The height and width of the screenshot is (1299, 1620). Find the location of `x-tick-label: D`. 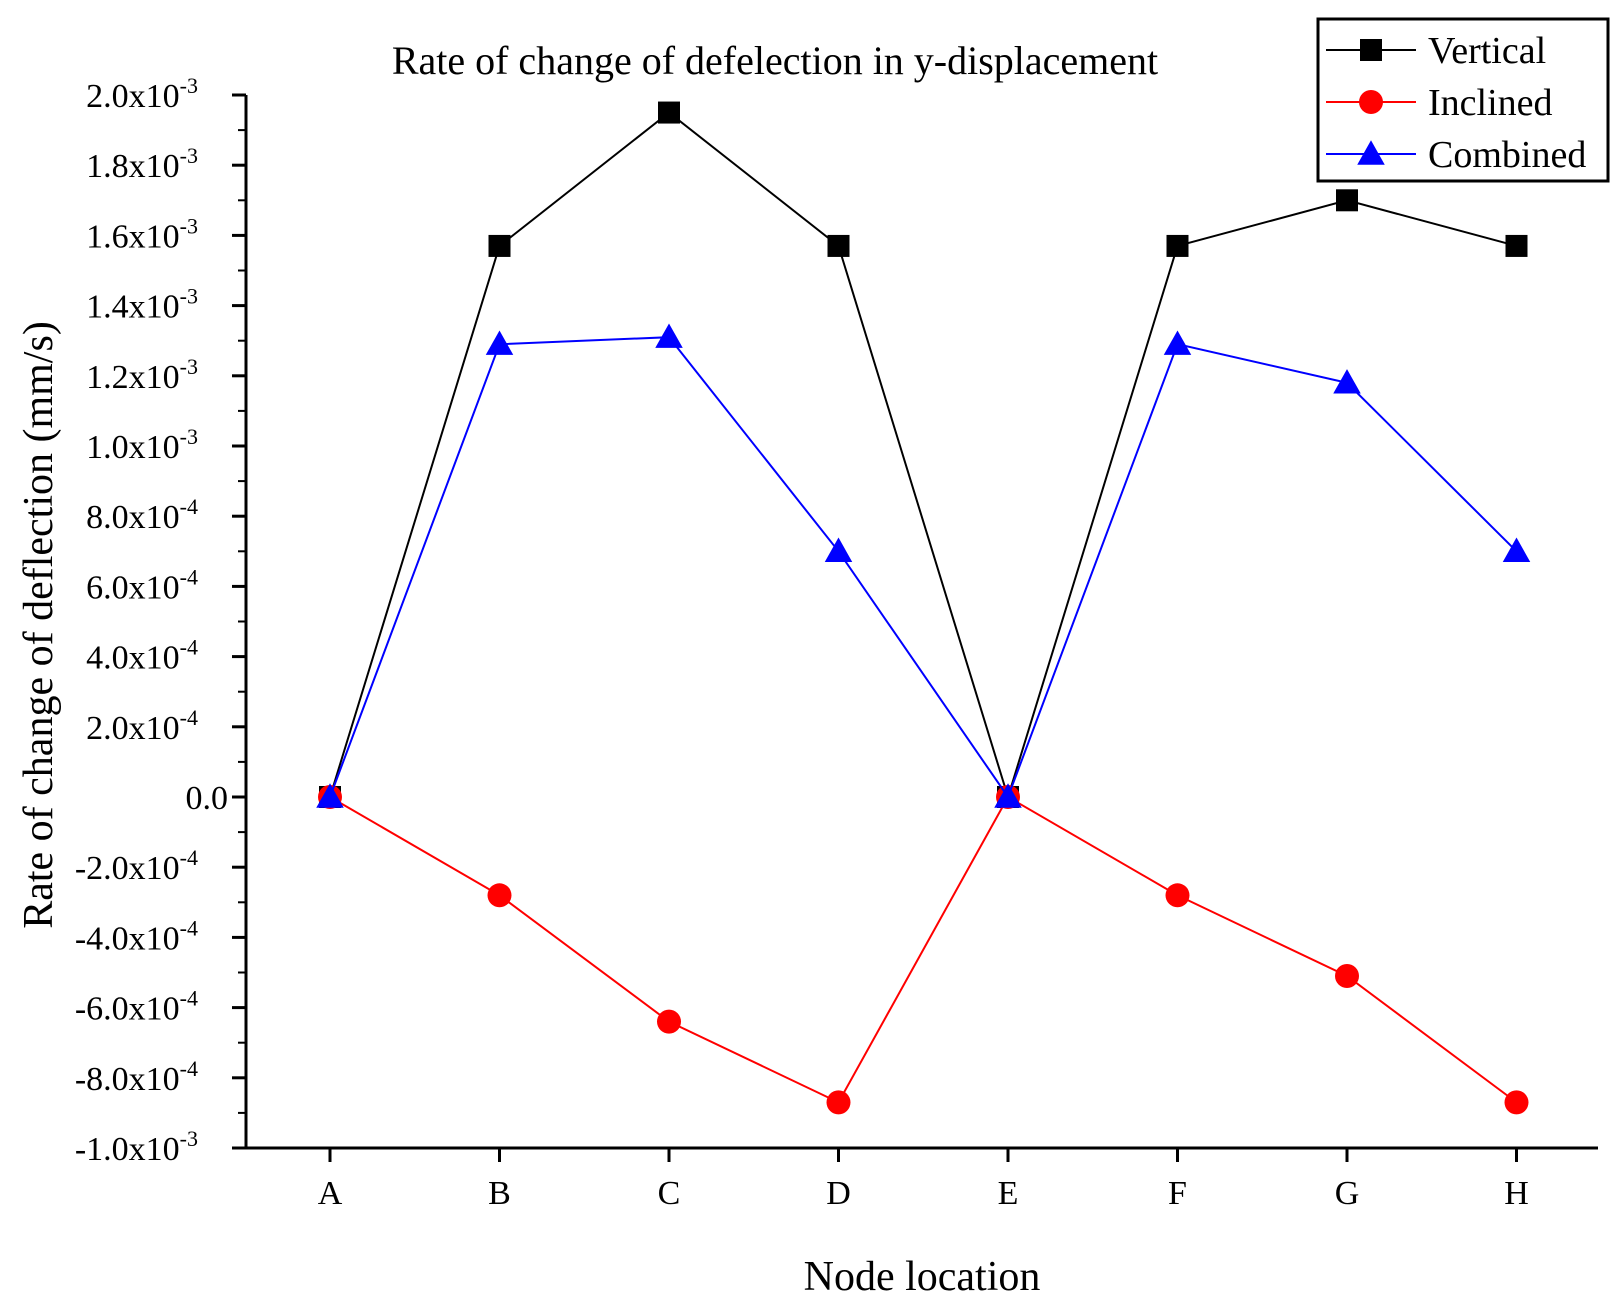

x-tick-label: D is located at coordinates (838, 1193).